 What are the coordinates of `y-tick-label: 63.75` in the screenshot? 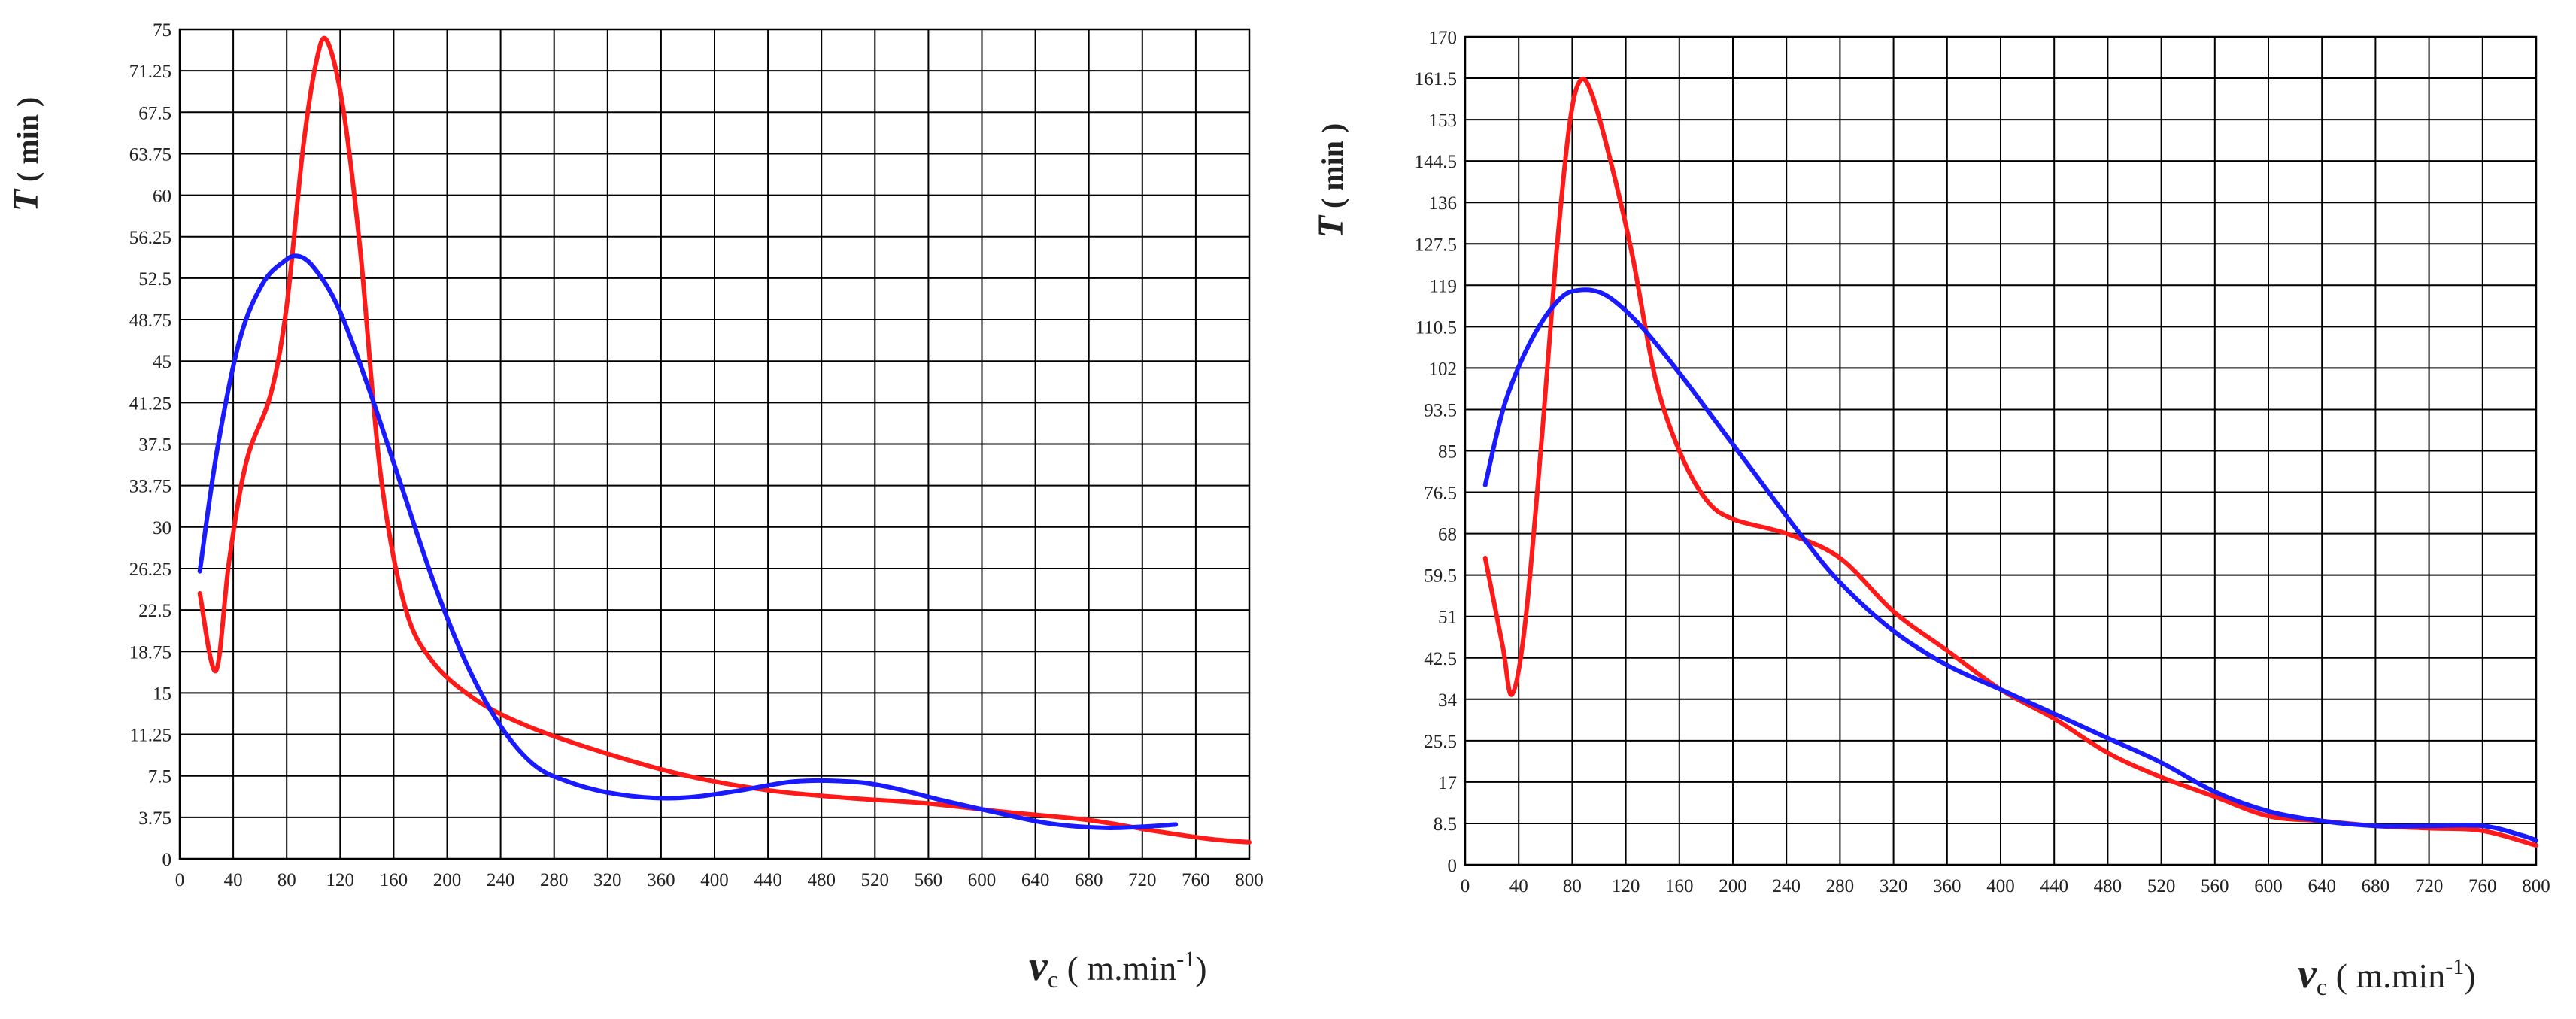 It's located at (150, 155).